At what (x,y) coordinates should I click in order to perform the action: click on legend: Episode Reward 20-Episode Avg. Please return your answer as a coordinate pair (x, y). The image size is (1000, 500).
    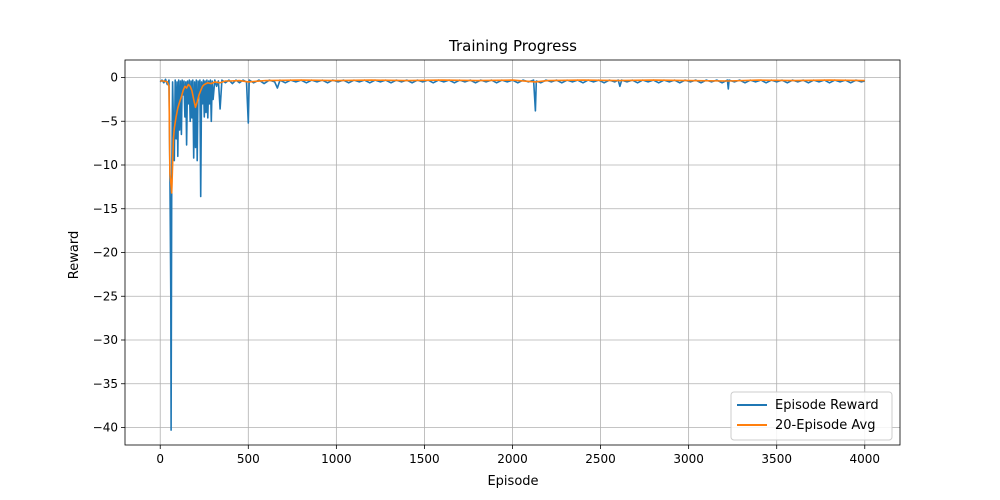
    Looking at the image, I should click on (811, 416).